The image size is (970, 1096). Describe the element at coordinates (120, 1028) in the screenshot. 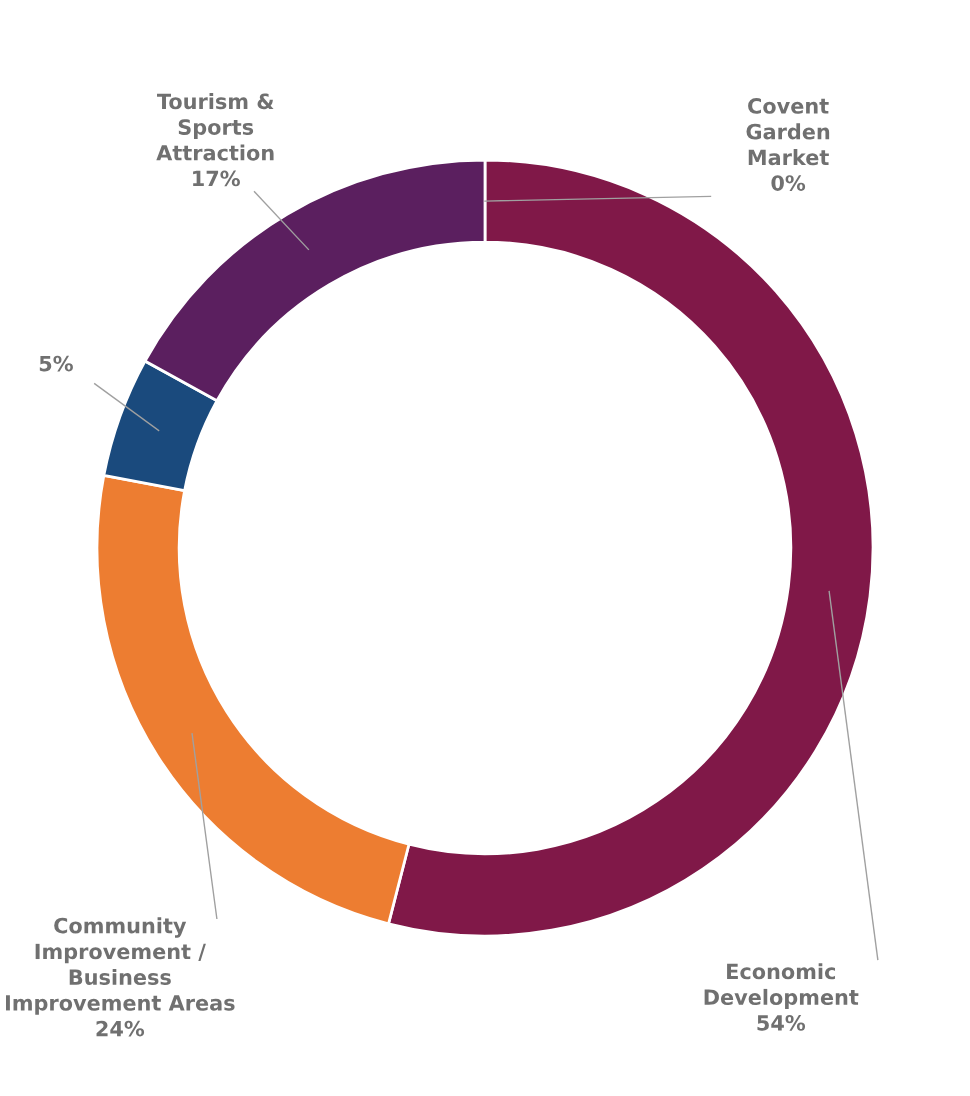

I see `data-label: 24%` at that location.